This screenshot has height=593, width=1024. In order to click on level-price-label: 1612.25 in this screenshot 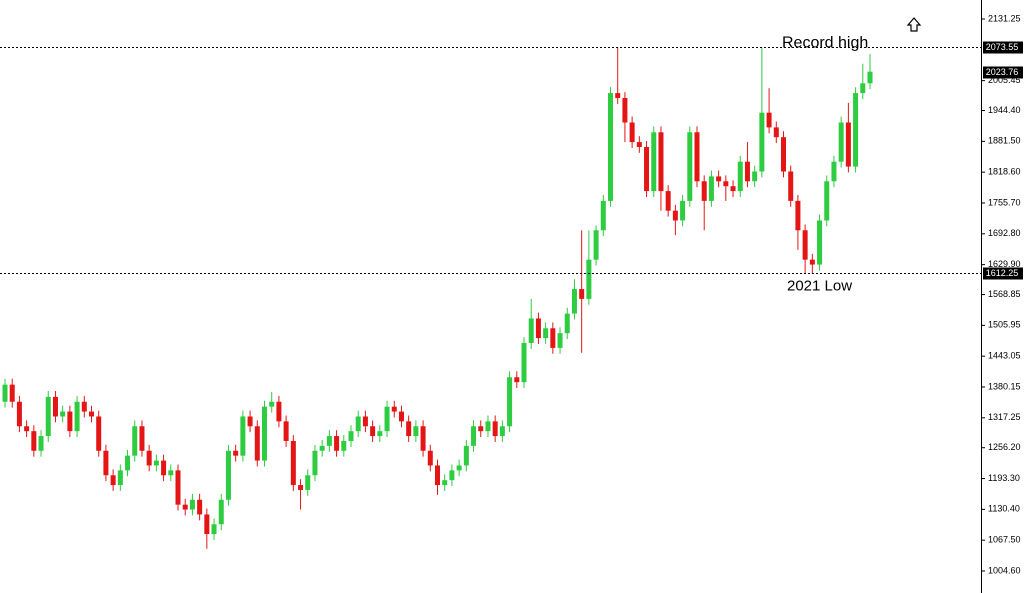, I will do `click(1002, 273)`.